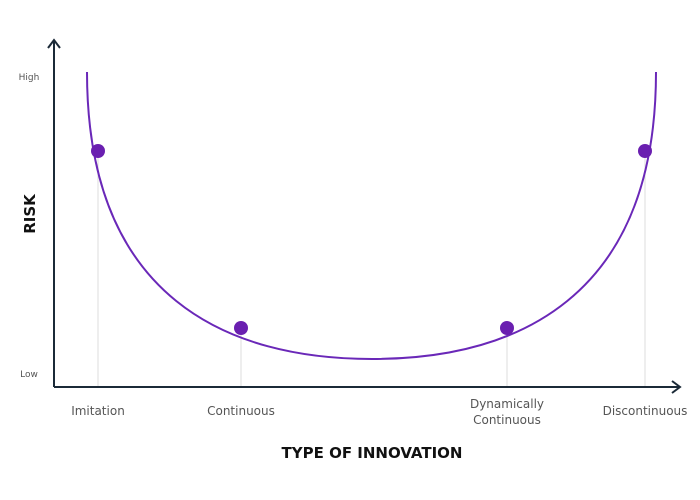 This screenshot has height=500, width=700. What do you see at coordinates (645, 411) in the screenshot?
I see `category-label: Discontinuous` at bounding box center [645, 411].